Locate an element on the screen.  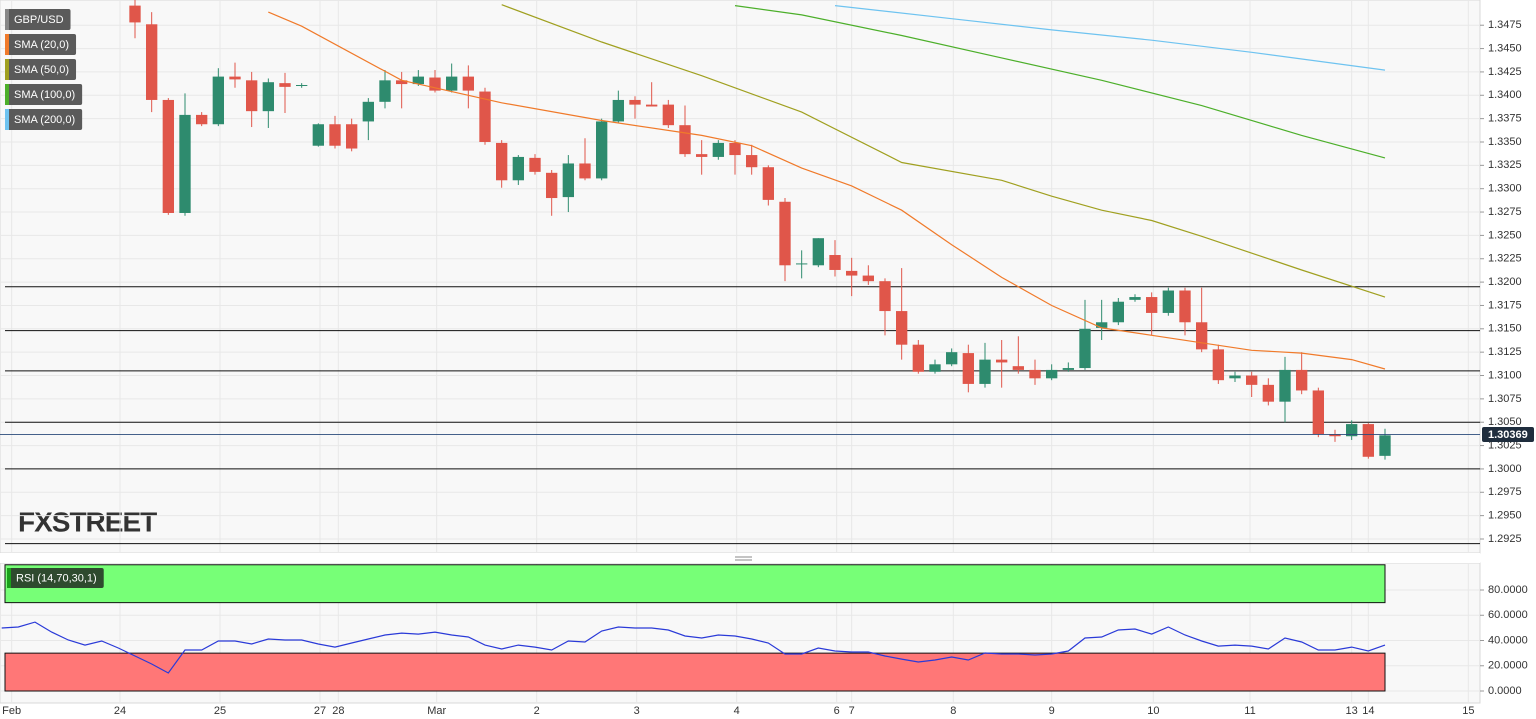
y-tick-label: 1.2925 is located at coordinates (1505, 539).